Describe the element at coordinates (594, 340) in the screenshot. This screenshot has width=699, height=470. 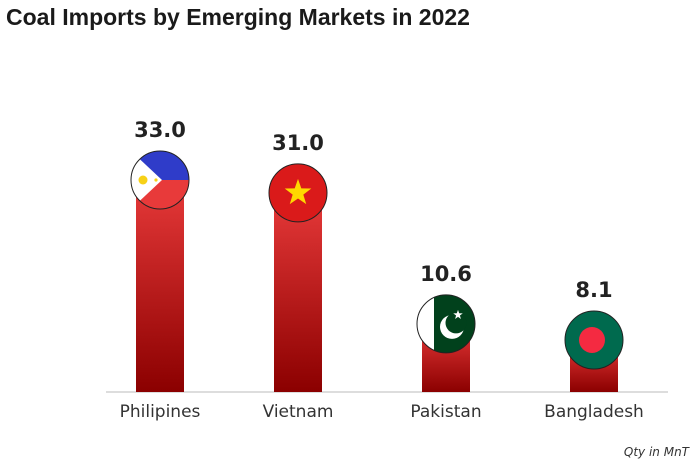
I see `bangladesh-flag-icon` at that location.